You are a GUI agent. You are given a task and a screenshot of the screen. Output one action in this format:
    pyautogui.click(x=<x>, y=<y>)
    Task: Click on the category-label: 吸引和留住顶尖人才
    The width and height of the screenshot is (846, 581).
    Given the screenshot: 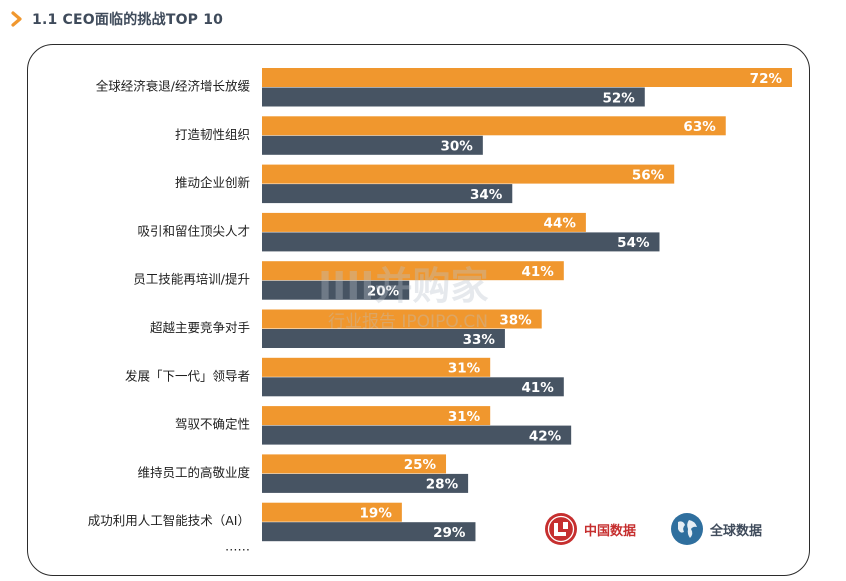 What is the action you would take?
    pyautogui.click(x=193, y=230)
    